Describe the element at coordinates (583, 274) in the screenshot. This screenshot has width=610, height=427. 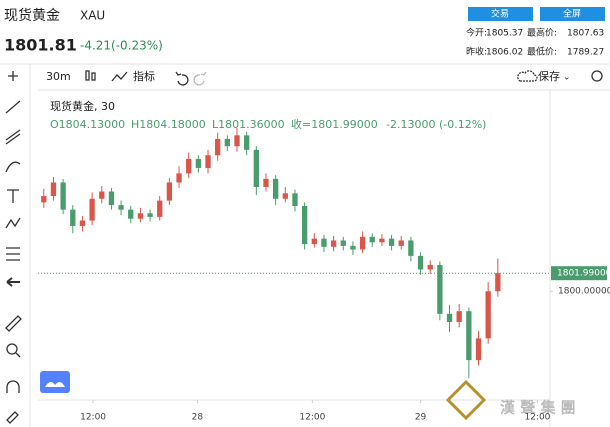
I see `last-price-label: 1801.99000` at that location.